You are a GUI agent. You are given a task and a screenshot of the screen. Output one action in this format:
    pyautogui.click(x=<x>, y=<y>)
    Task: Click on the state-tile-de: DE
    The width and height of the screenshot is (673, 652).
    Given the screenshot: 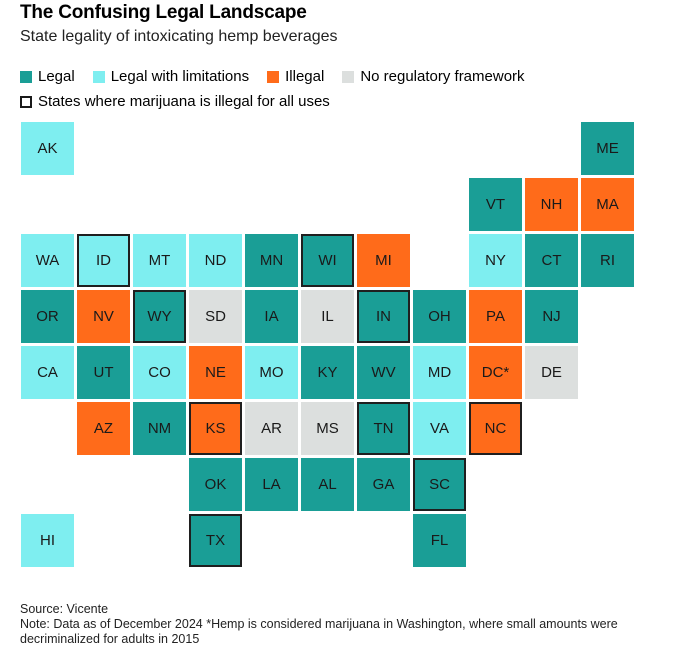 What is the action you would take?
    pyautogui.click(x=551, y=372)
    